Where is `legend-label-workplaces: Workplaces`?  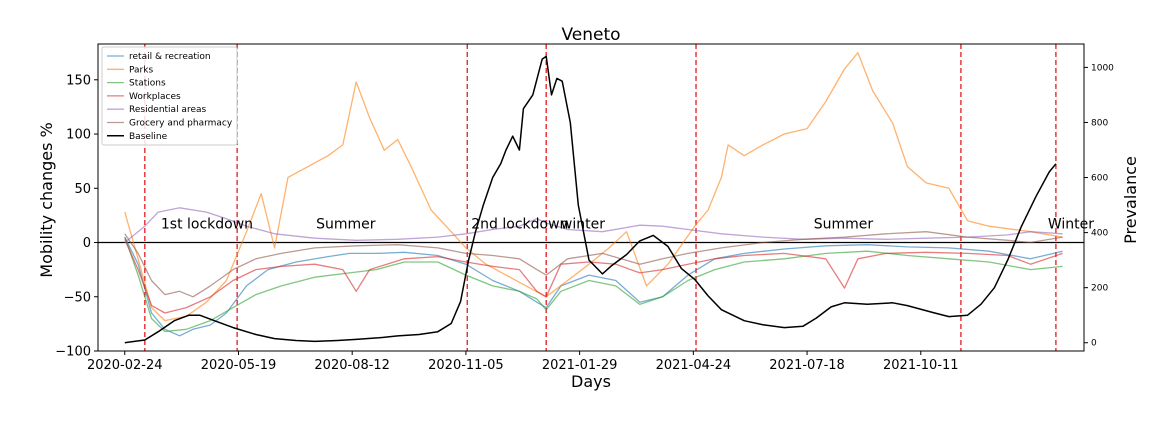
legend-label-workplaces: Workplaces is located at coordinates (155, 97).